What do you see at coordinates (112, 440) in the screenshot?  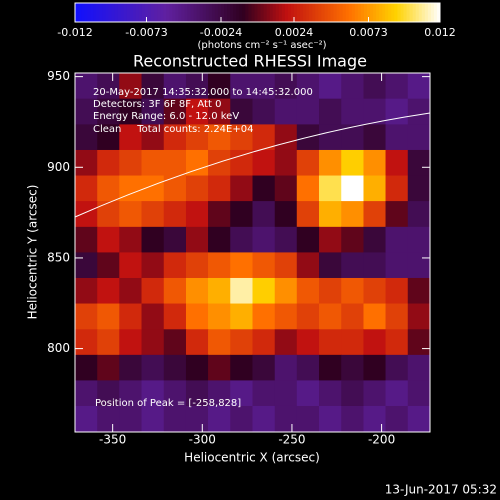 I see `x-tick-label: -350` at bounding box center [112, 440].